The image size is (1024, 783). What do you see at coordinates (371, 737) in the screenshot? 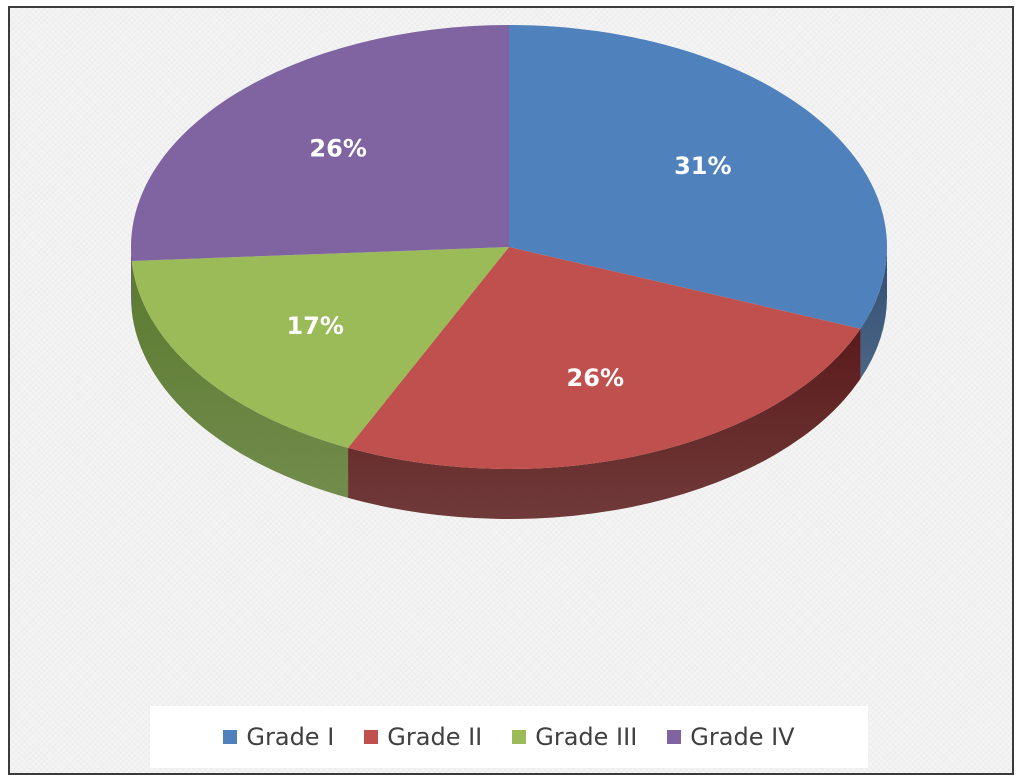
I see `legend-swatch-grade-ii` at bounding box center [371, 737].